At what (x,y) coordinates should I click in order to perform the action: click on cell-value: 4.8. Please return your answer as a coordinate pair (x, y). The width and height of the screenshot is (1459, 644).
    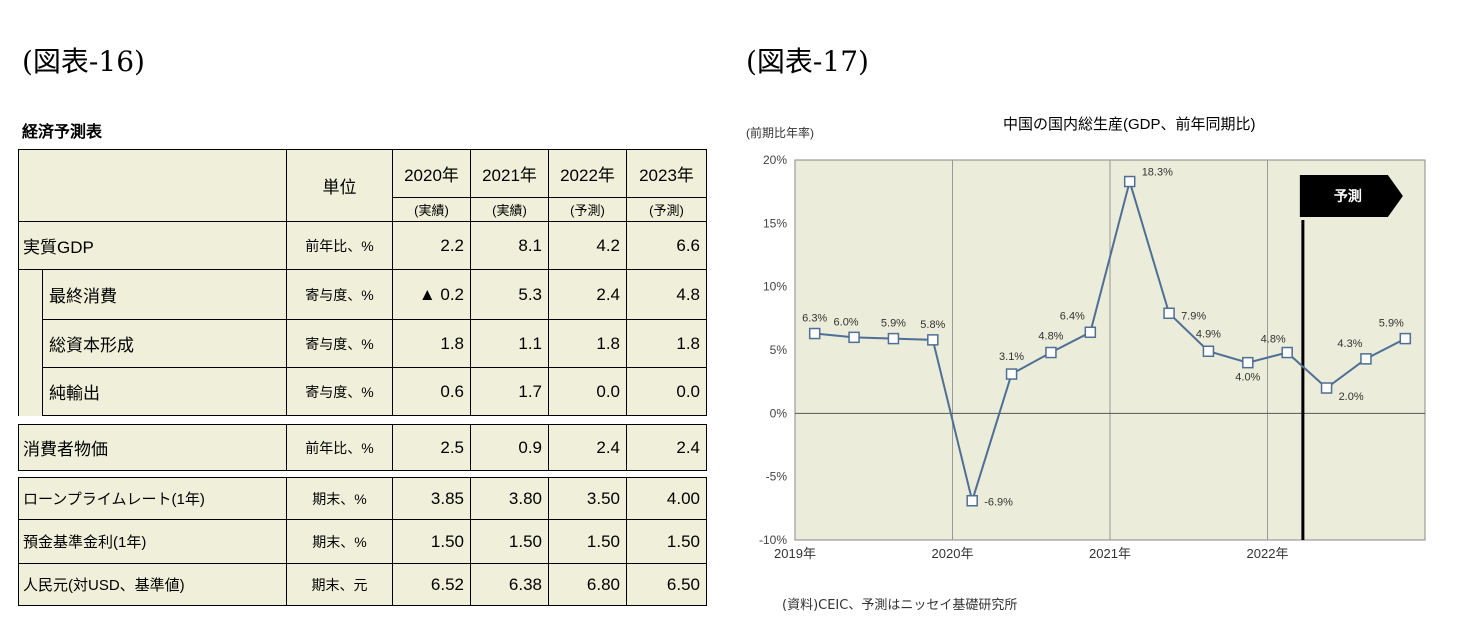
    Looking at the image, I should click on (666, 294).